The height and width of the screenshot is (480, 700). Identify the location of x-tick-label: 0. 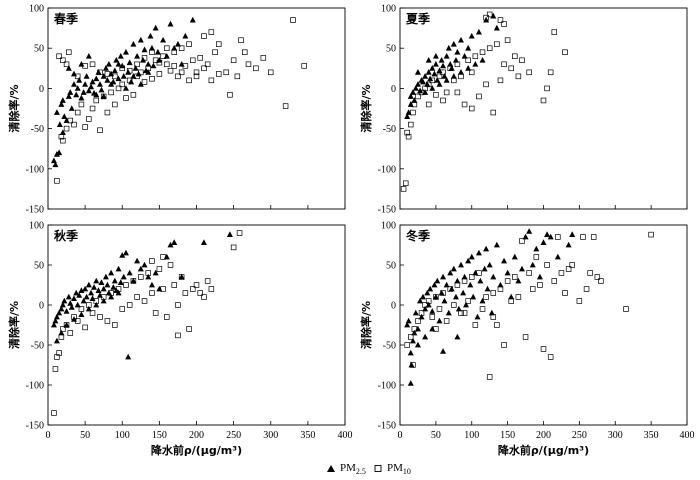
(400, 435).